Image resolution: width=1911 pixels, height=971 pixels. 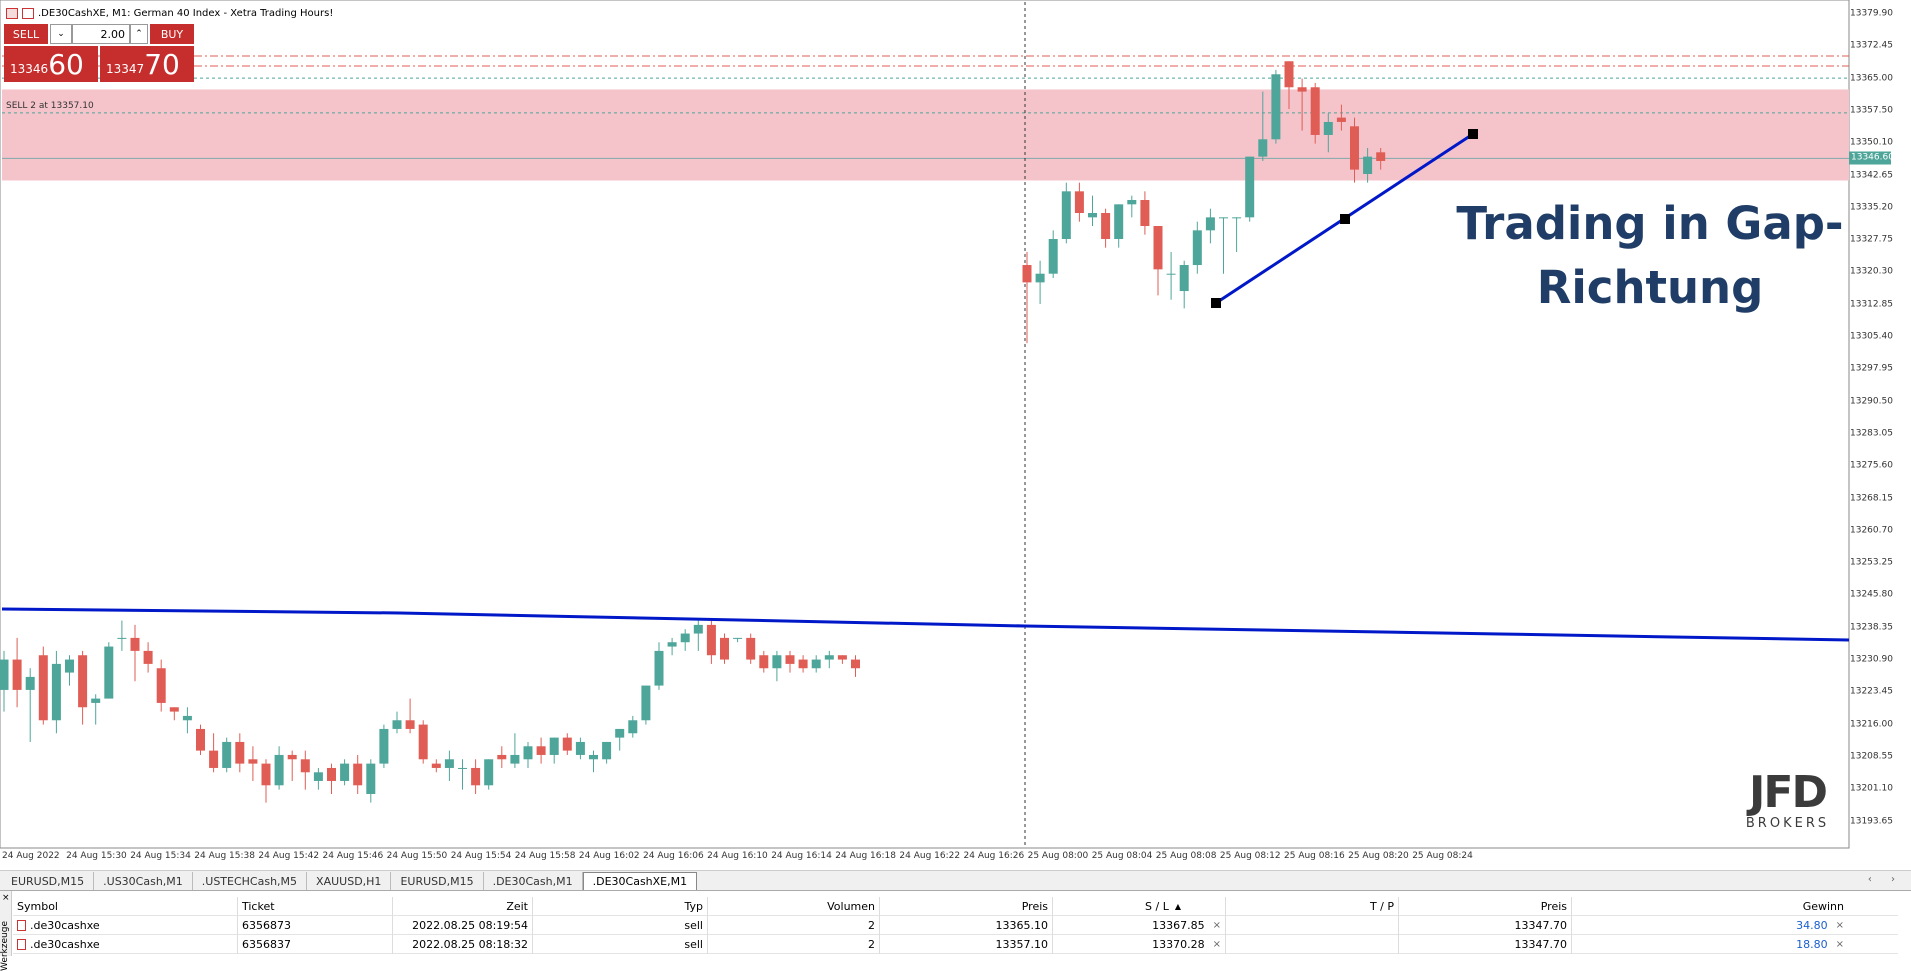 I want to click on col-volume: Volumen, so click(x=794, y=906).